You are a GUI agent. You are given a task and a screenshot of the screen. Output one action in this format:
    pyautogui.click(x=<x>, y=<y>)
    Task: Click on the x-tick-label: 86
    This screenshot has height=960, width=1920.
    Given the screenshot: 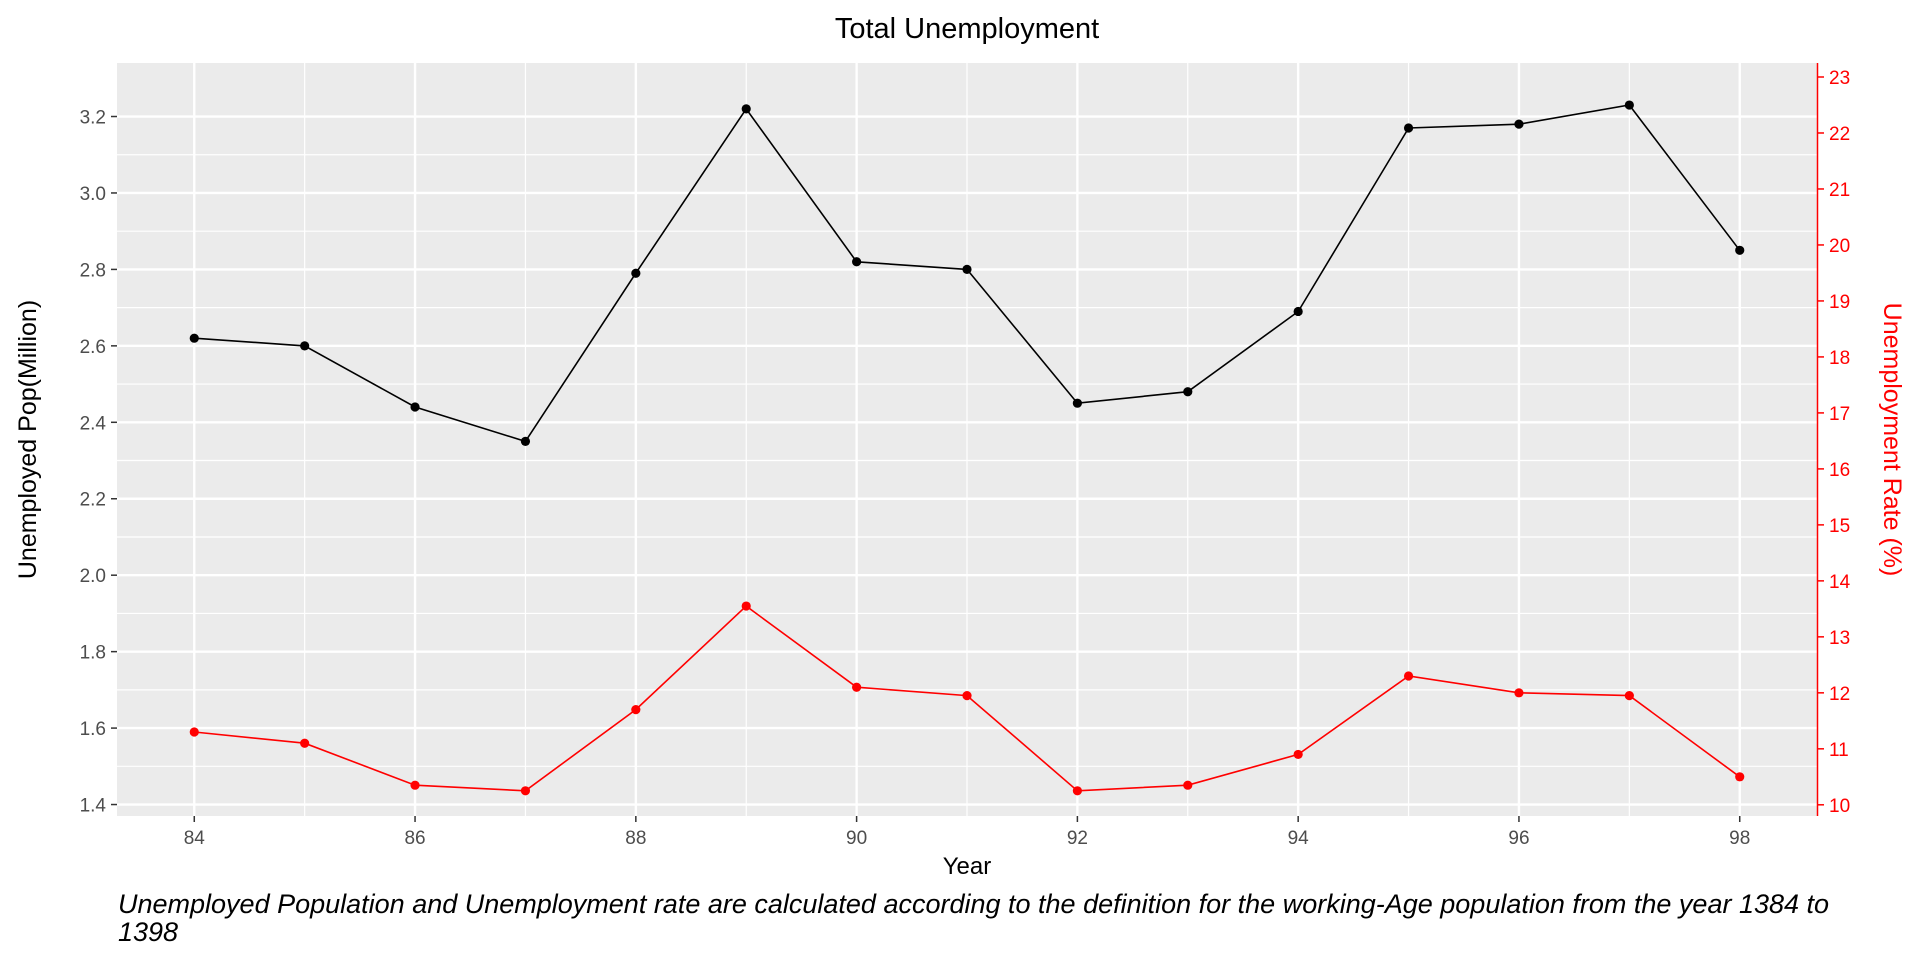 What is the action you would take?
    pyautogui.click(x=414, y=838)
    